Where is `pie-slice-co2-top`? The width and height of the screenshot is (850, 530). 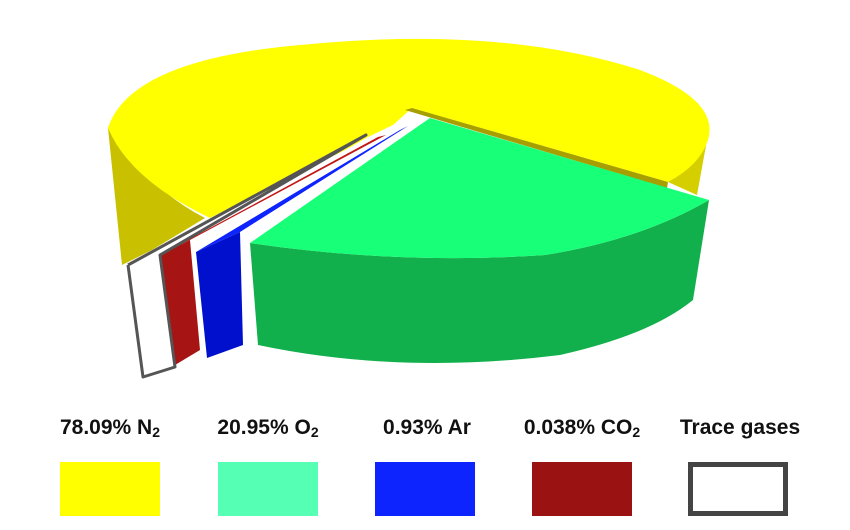
pie-slice-co2-top is located at coordinates (273, 195).